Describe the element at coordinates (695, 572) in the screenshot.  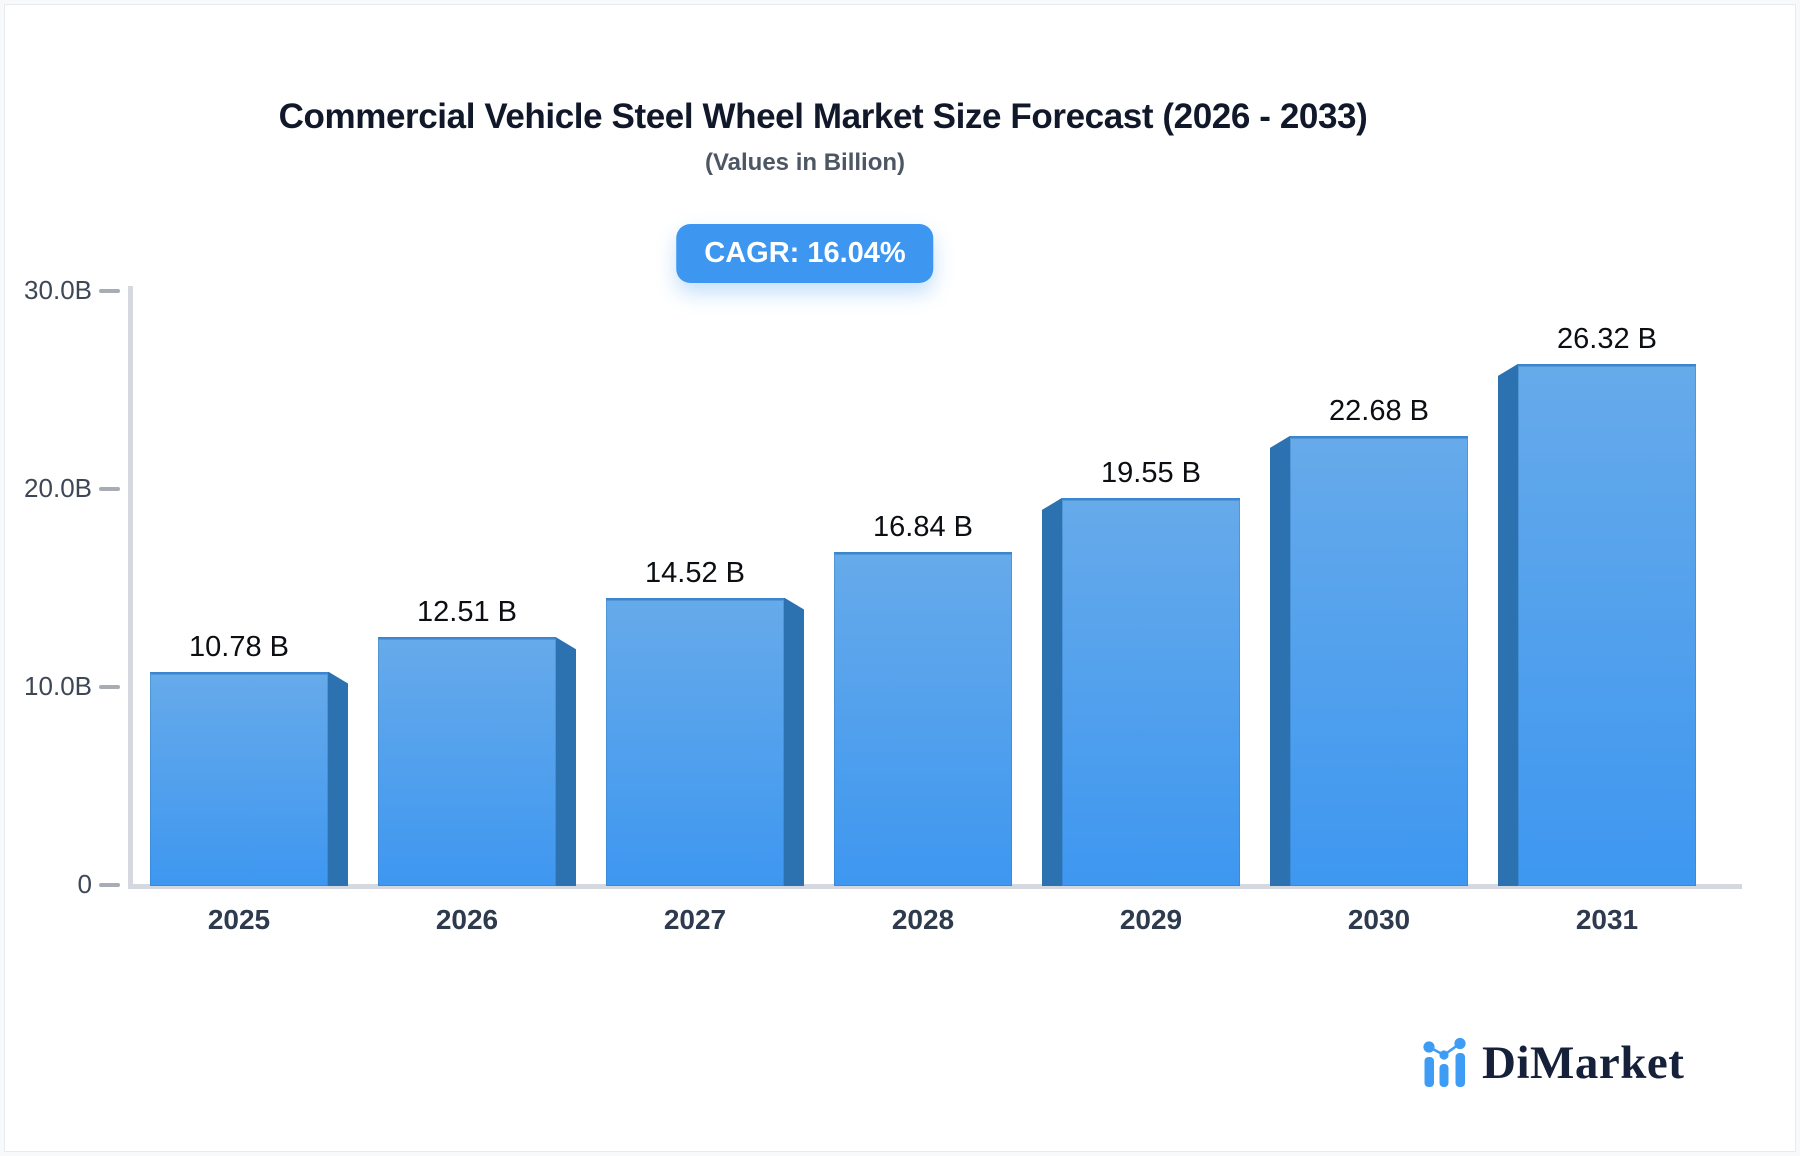
I see `bar-value-label: 14.52 B` at that location.